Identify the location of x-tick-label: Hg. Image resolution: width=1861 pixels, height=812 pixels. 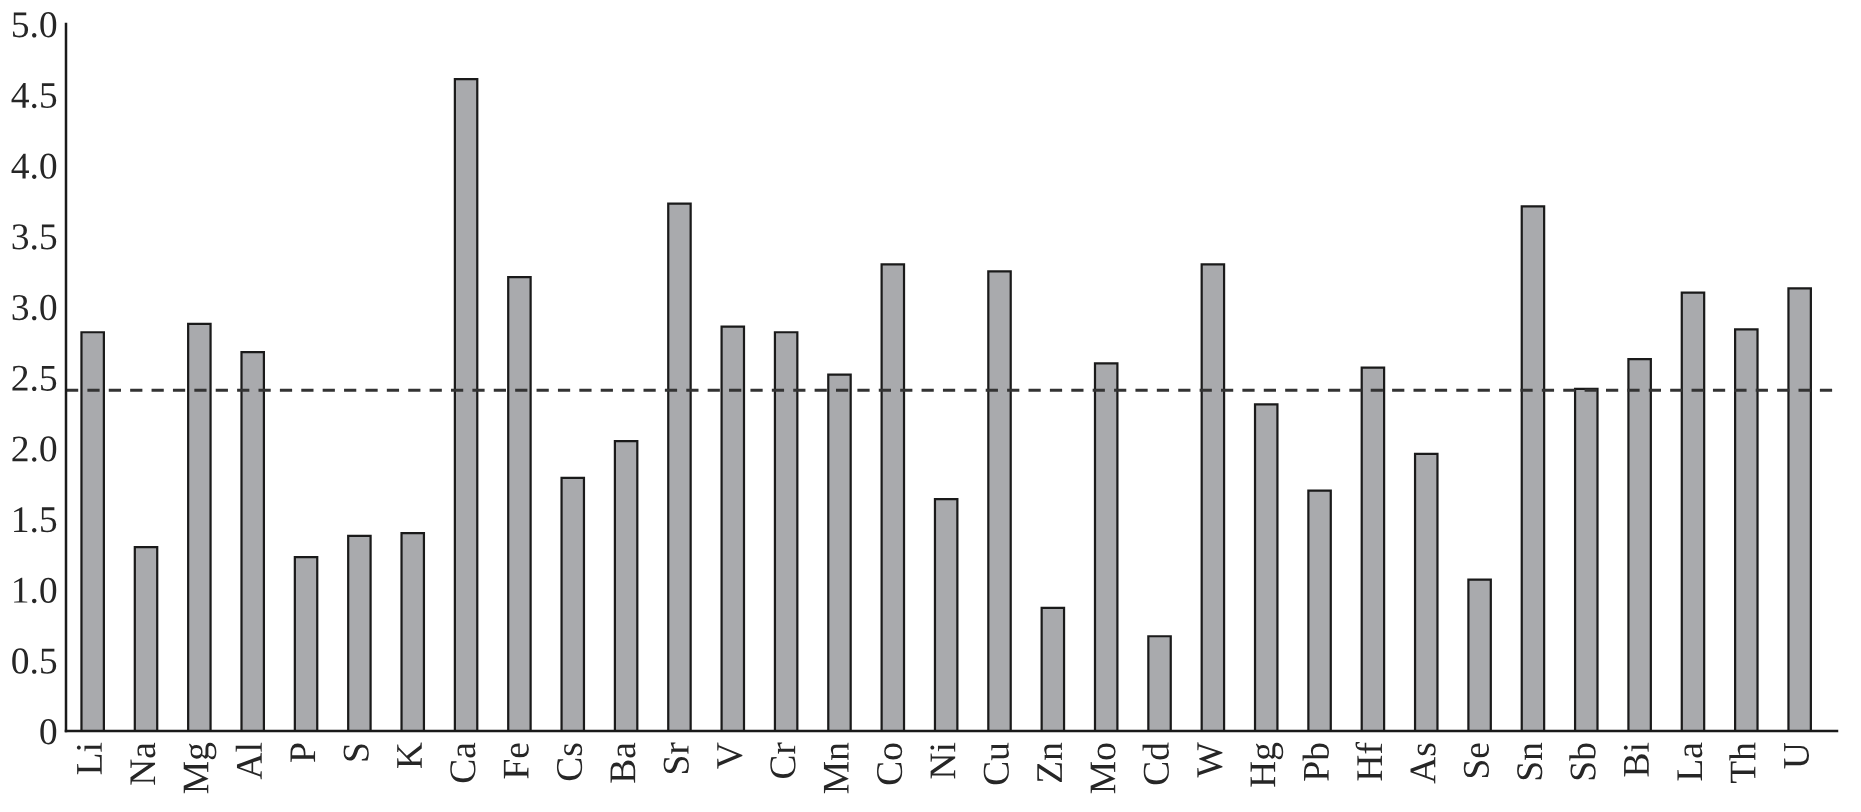
(1267, 764).